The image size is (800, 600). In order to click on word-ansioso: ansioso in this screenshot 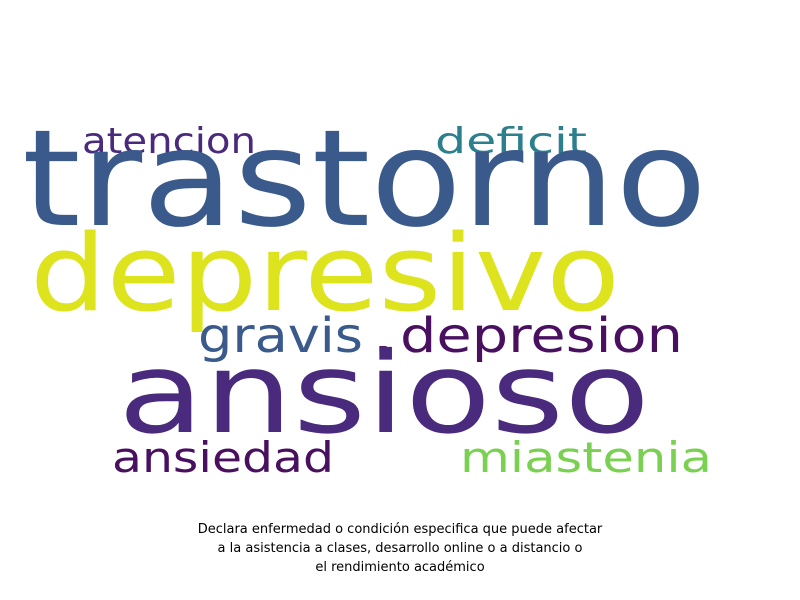, I will do `click(384, 394)`.